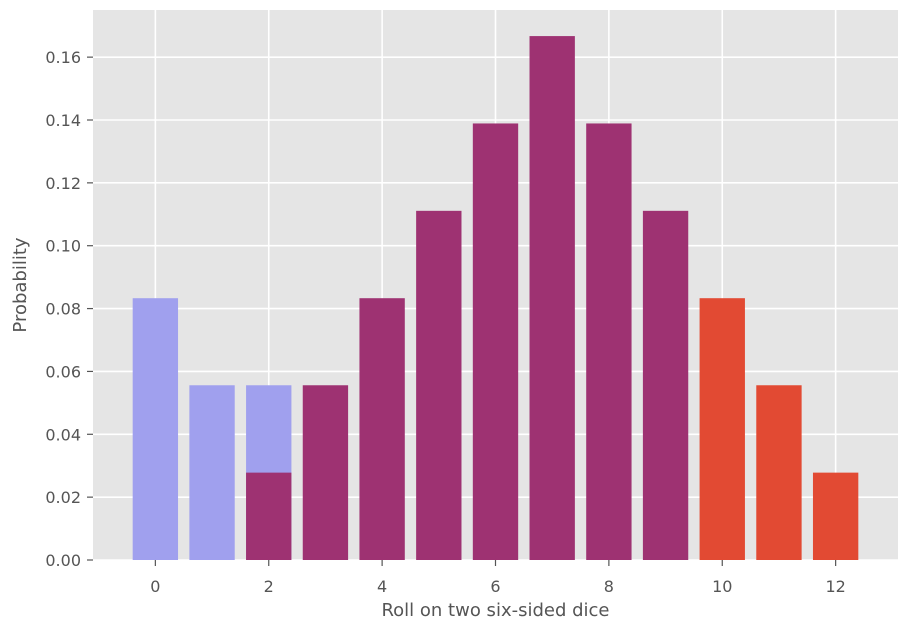 The width and height of the screenshot is (907, 630). I want to click on x-axis-label: Roll on two six-sided dice, so click(495, 610).